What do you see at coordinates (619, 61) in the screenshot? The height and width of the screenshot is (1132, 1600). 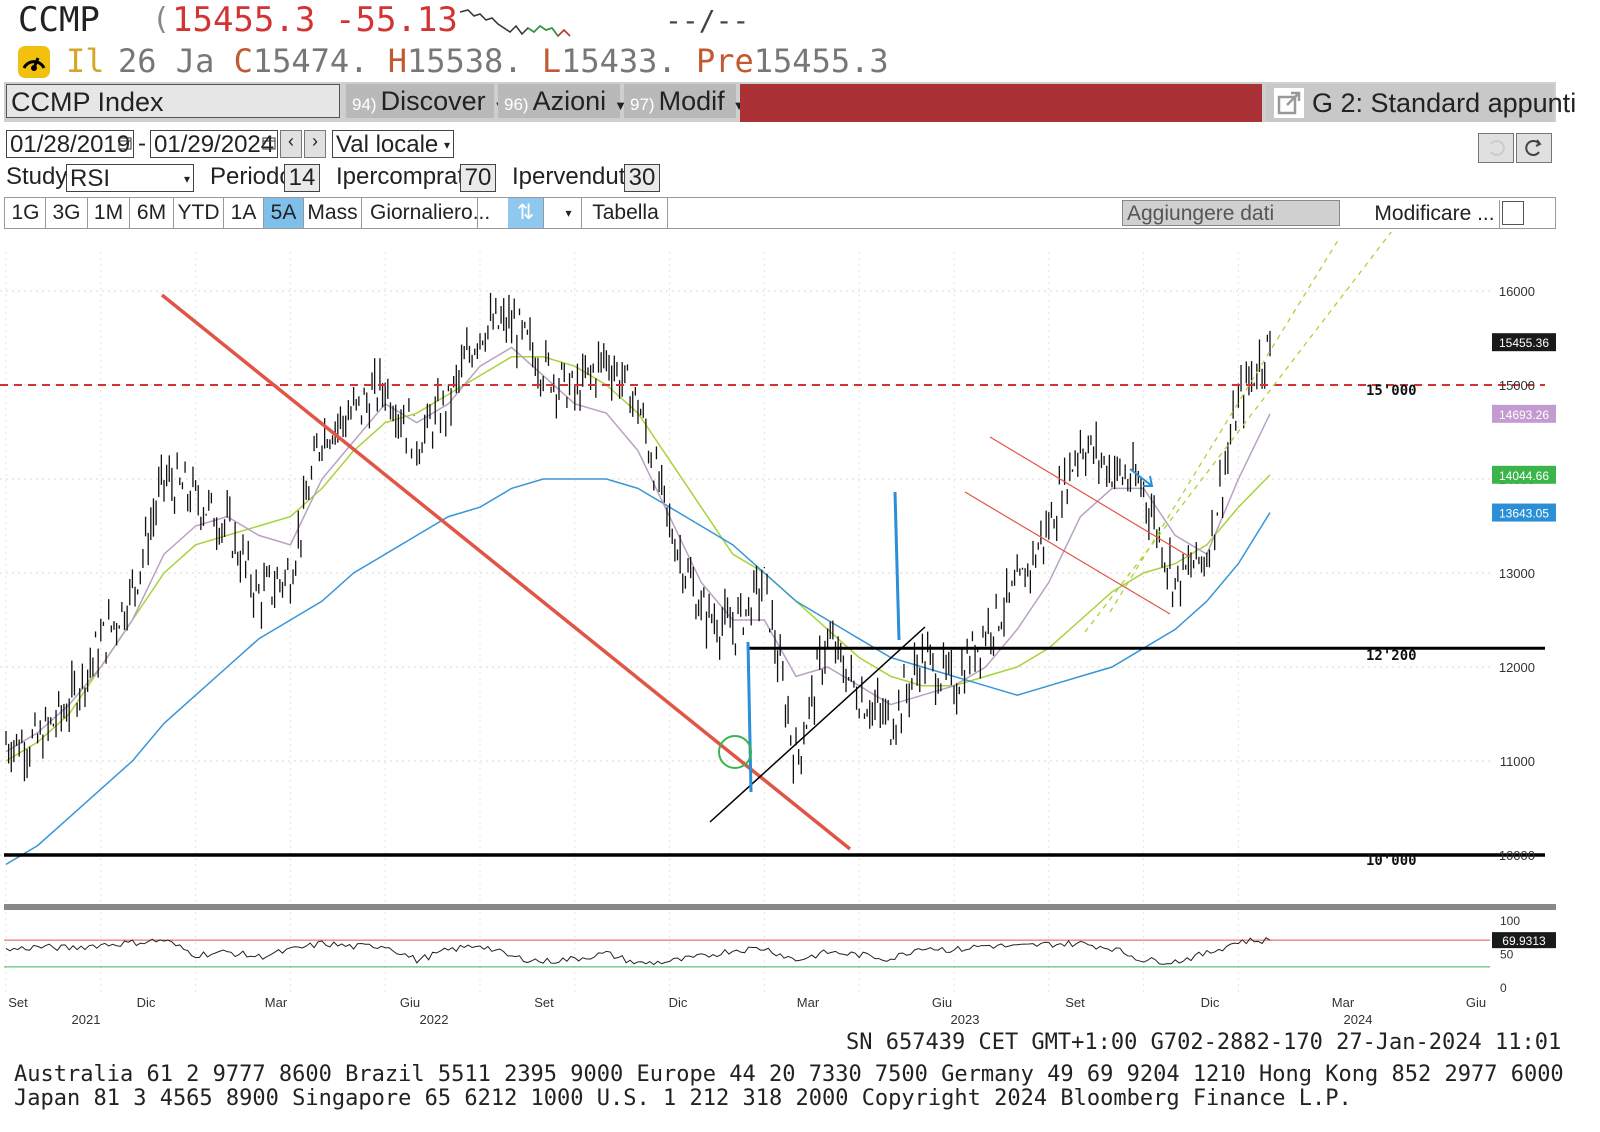 I see `low-value: 15433.` at bounding box center [619, 61].